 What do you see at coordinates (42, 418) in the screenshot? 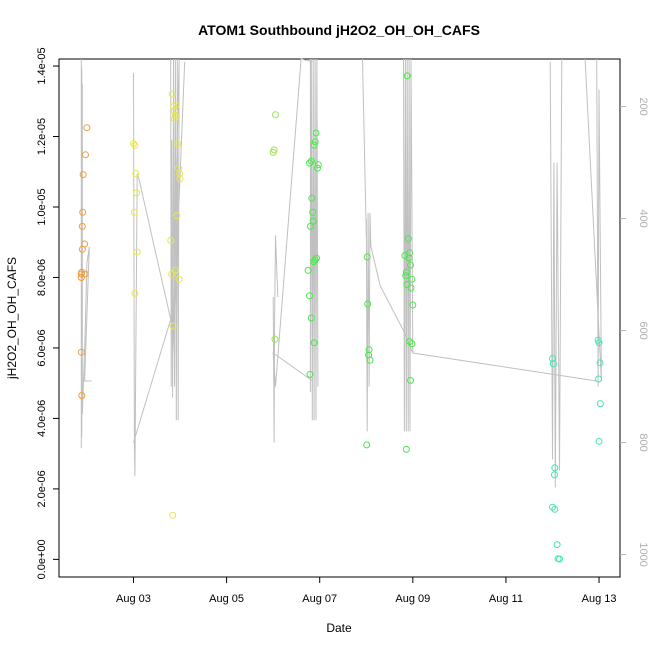
I see `y-tick-label: 4.0e-06` at bounding box center [42, 418].